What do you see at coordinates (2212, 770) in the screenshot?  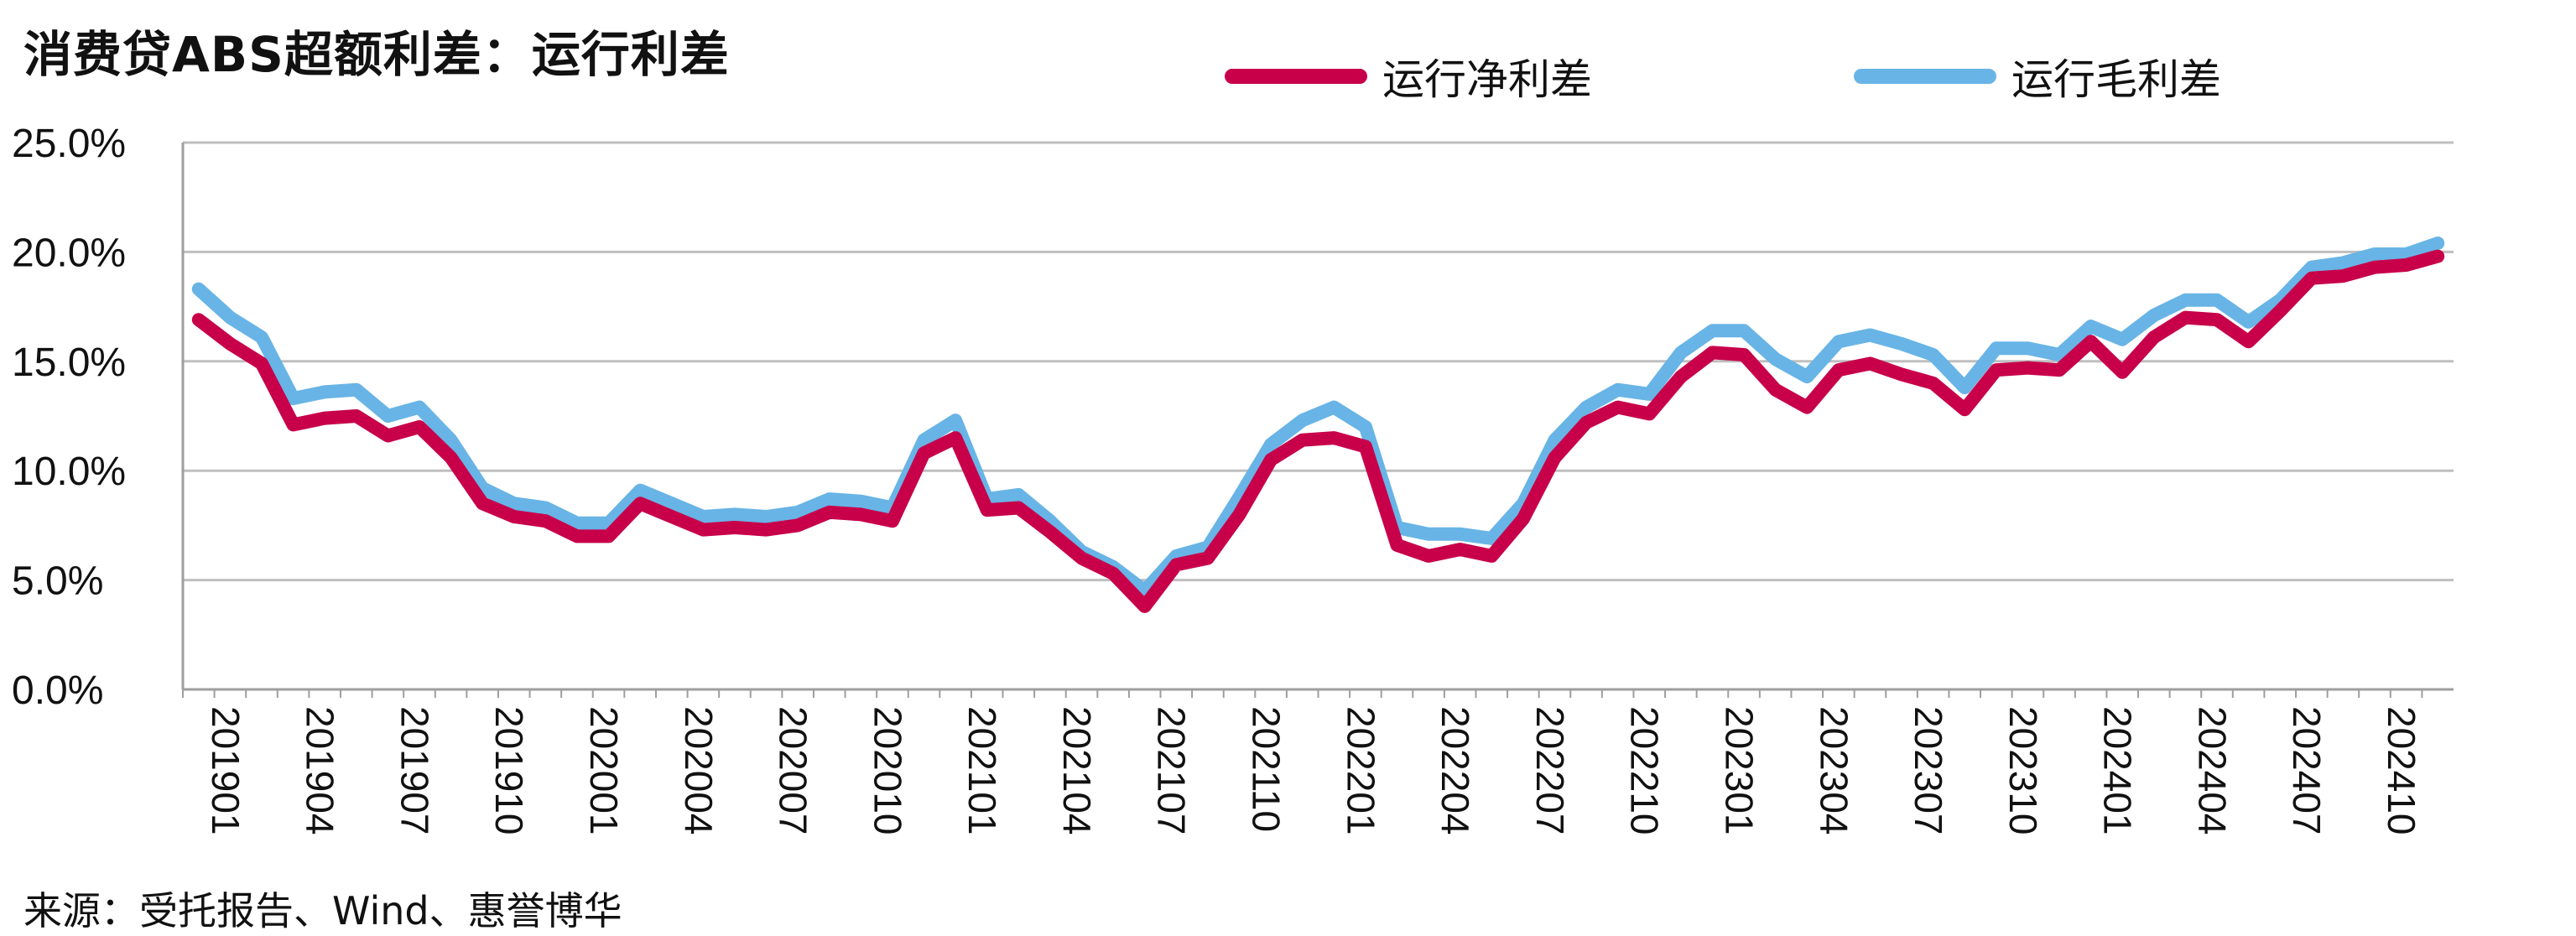 I see `x-tick-label: 202404` at bounding box center [2212, 770].